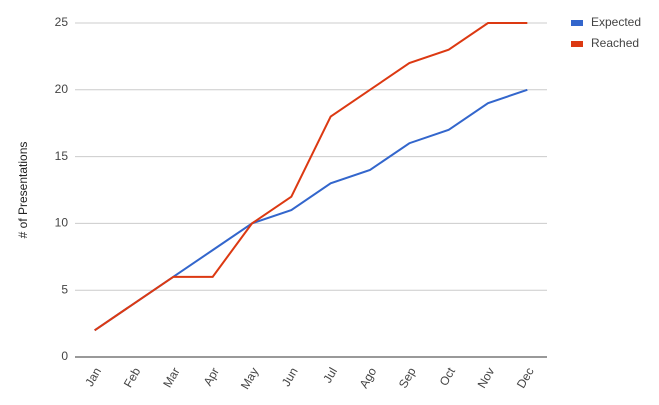  I want to click on x-tick-label: Sep, so click(407, 378).